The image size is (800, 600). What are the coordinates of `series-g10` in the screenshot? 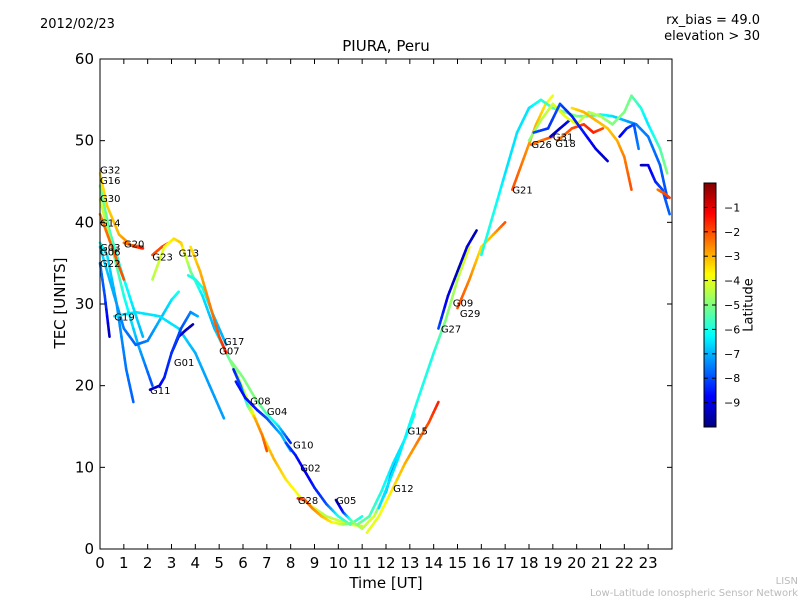 It's located at (260, 402).